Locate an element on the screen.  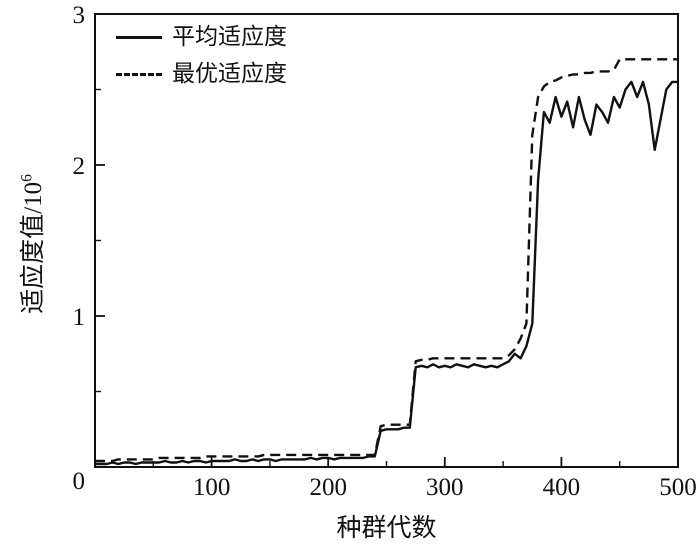
legend-label-average-fitness: 平均适应度 is located at coordinates (229, 36).